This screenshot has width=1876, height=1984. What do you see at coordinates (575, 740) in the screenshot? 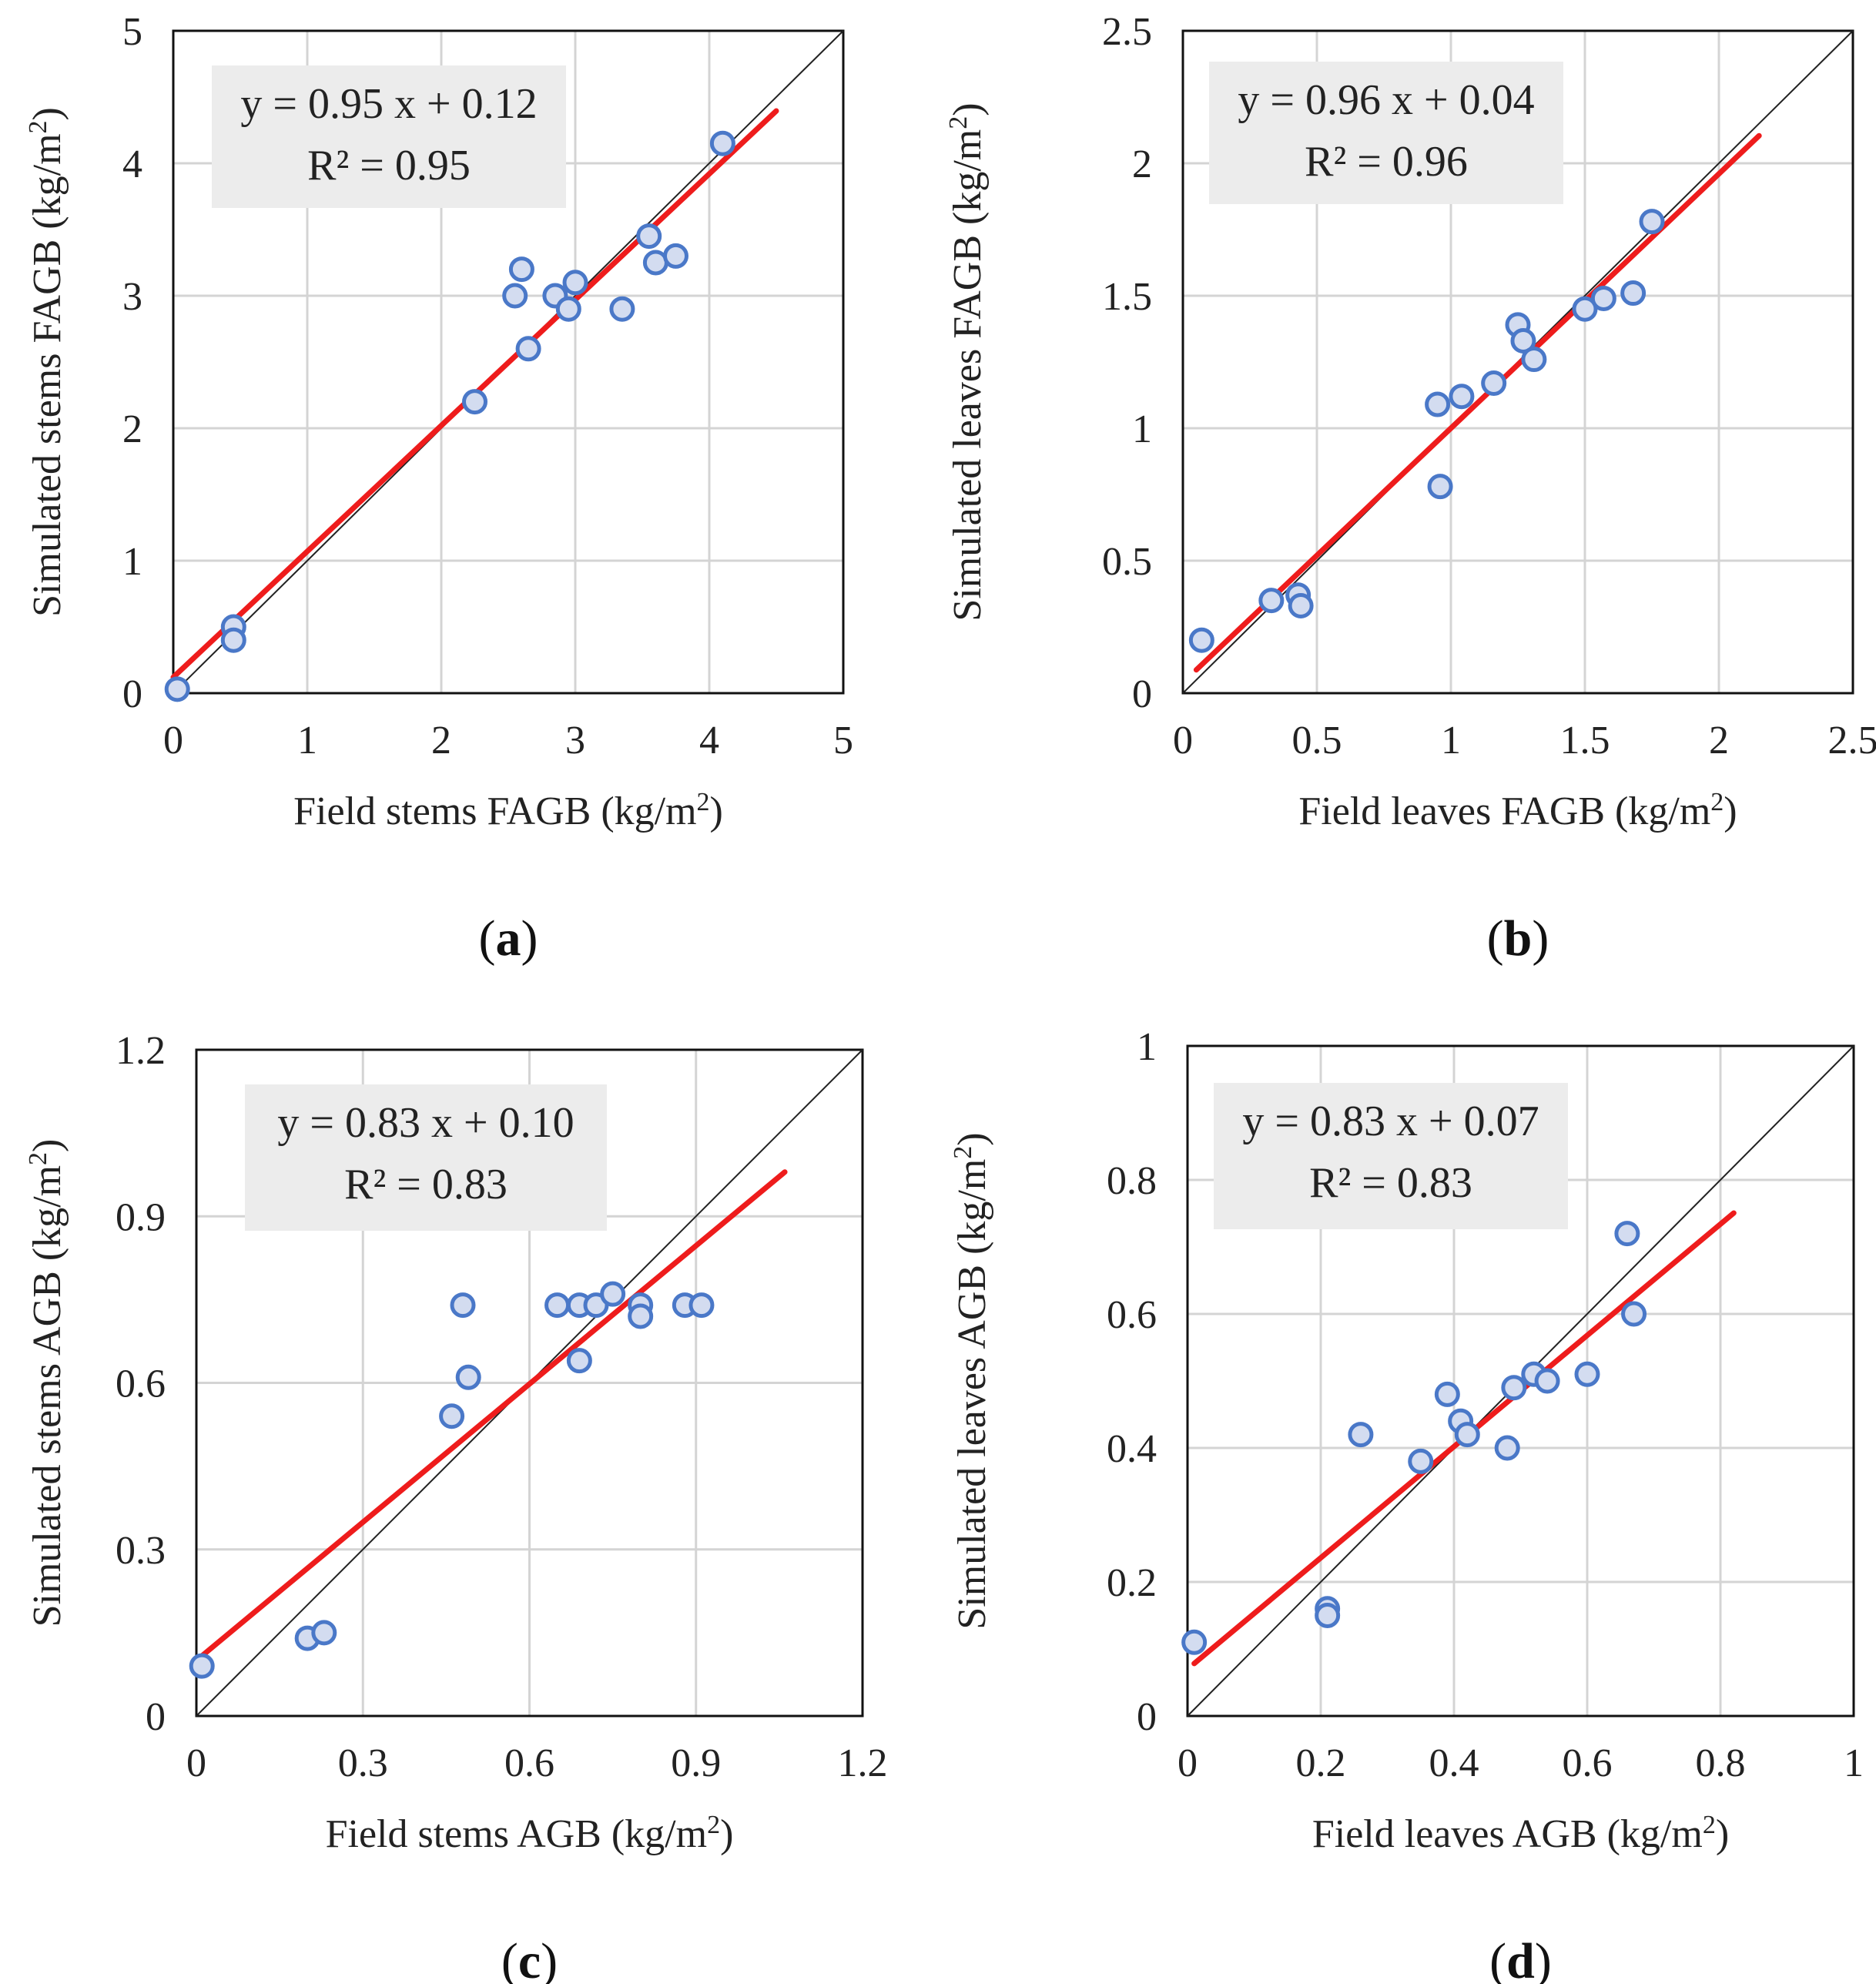
I see `x-tick-label-a-3: 3` at bounding box center [575, 740].